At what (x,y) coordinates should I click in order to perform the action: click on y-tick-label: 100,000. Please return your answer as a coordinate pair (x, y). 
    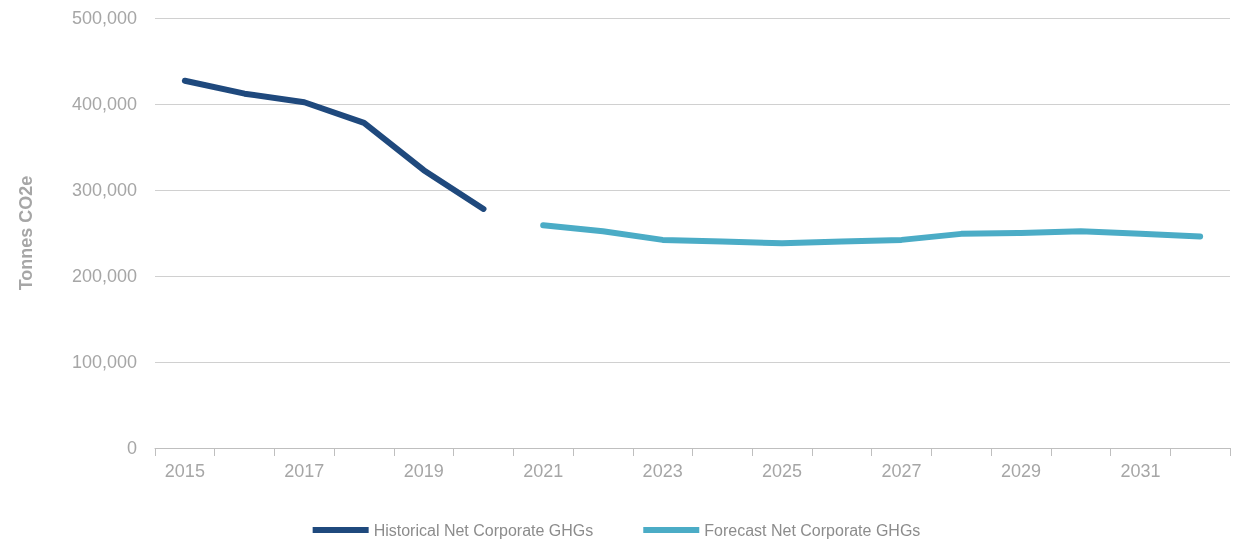
    Looking at the image, I should click on (104, 362).